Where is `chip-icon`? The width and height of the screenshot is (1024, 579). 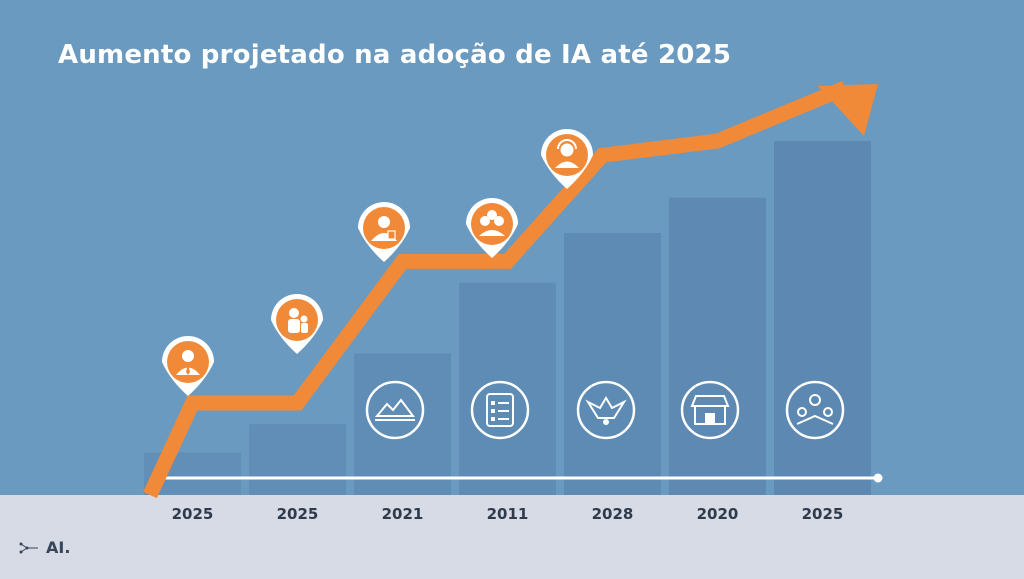 chip-icon is located at coordinates (28, 547).